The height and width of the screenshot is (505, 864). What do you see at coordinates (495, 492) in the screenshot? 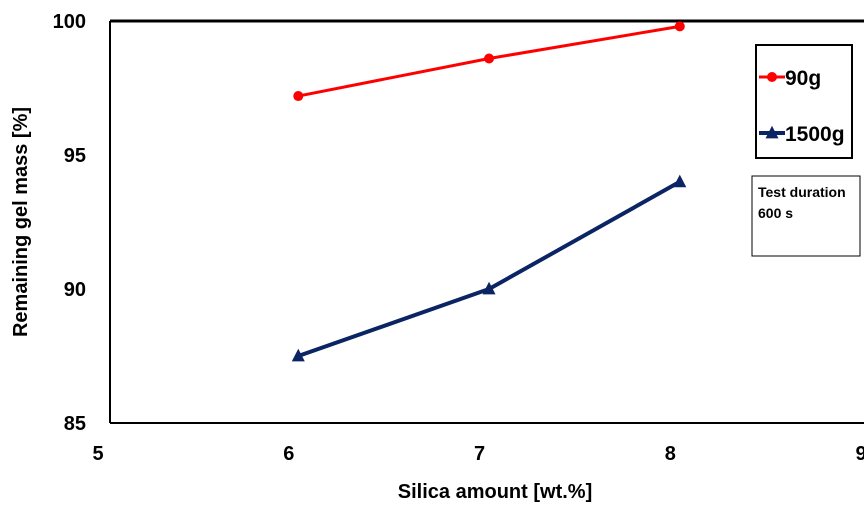
I see `x-axis-title: Silica amount [wt.%]` at bounding box center [495, 492].